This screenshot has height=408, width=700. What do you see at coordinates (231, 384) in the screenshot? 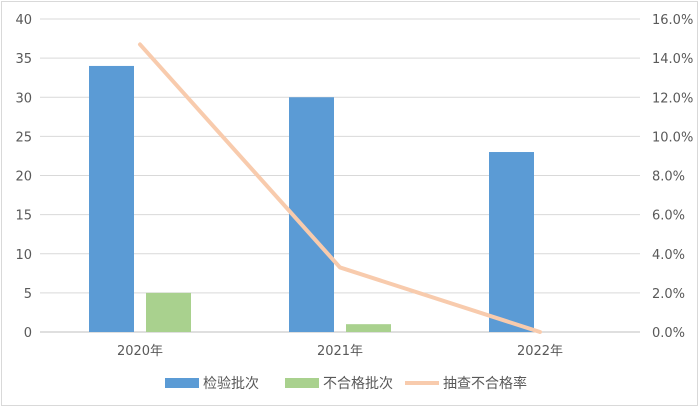
I see `legend-inspection-label: 检验批次` at bounding box center [231, 384].